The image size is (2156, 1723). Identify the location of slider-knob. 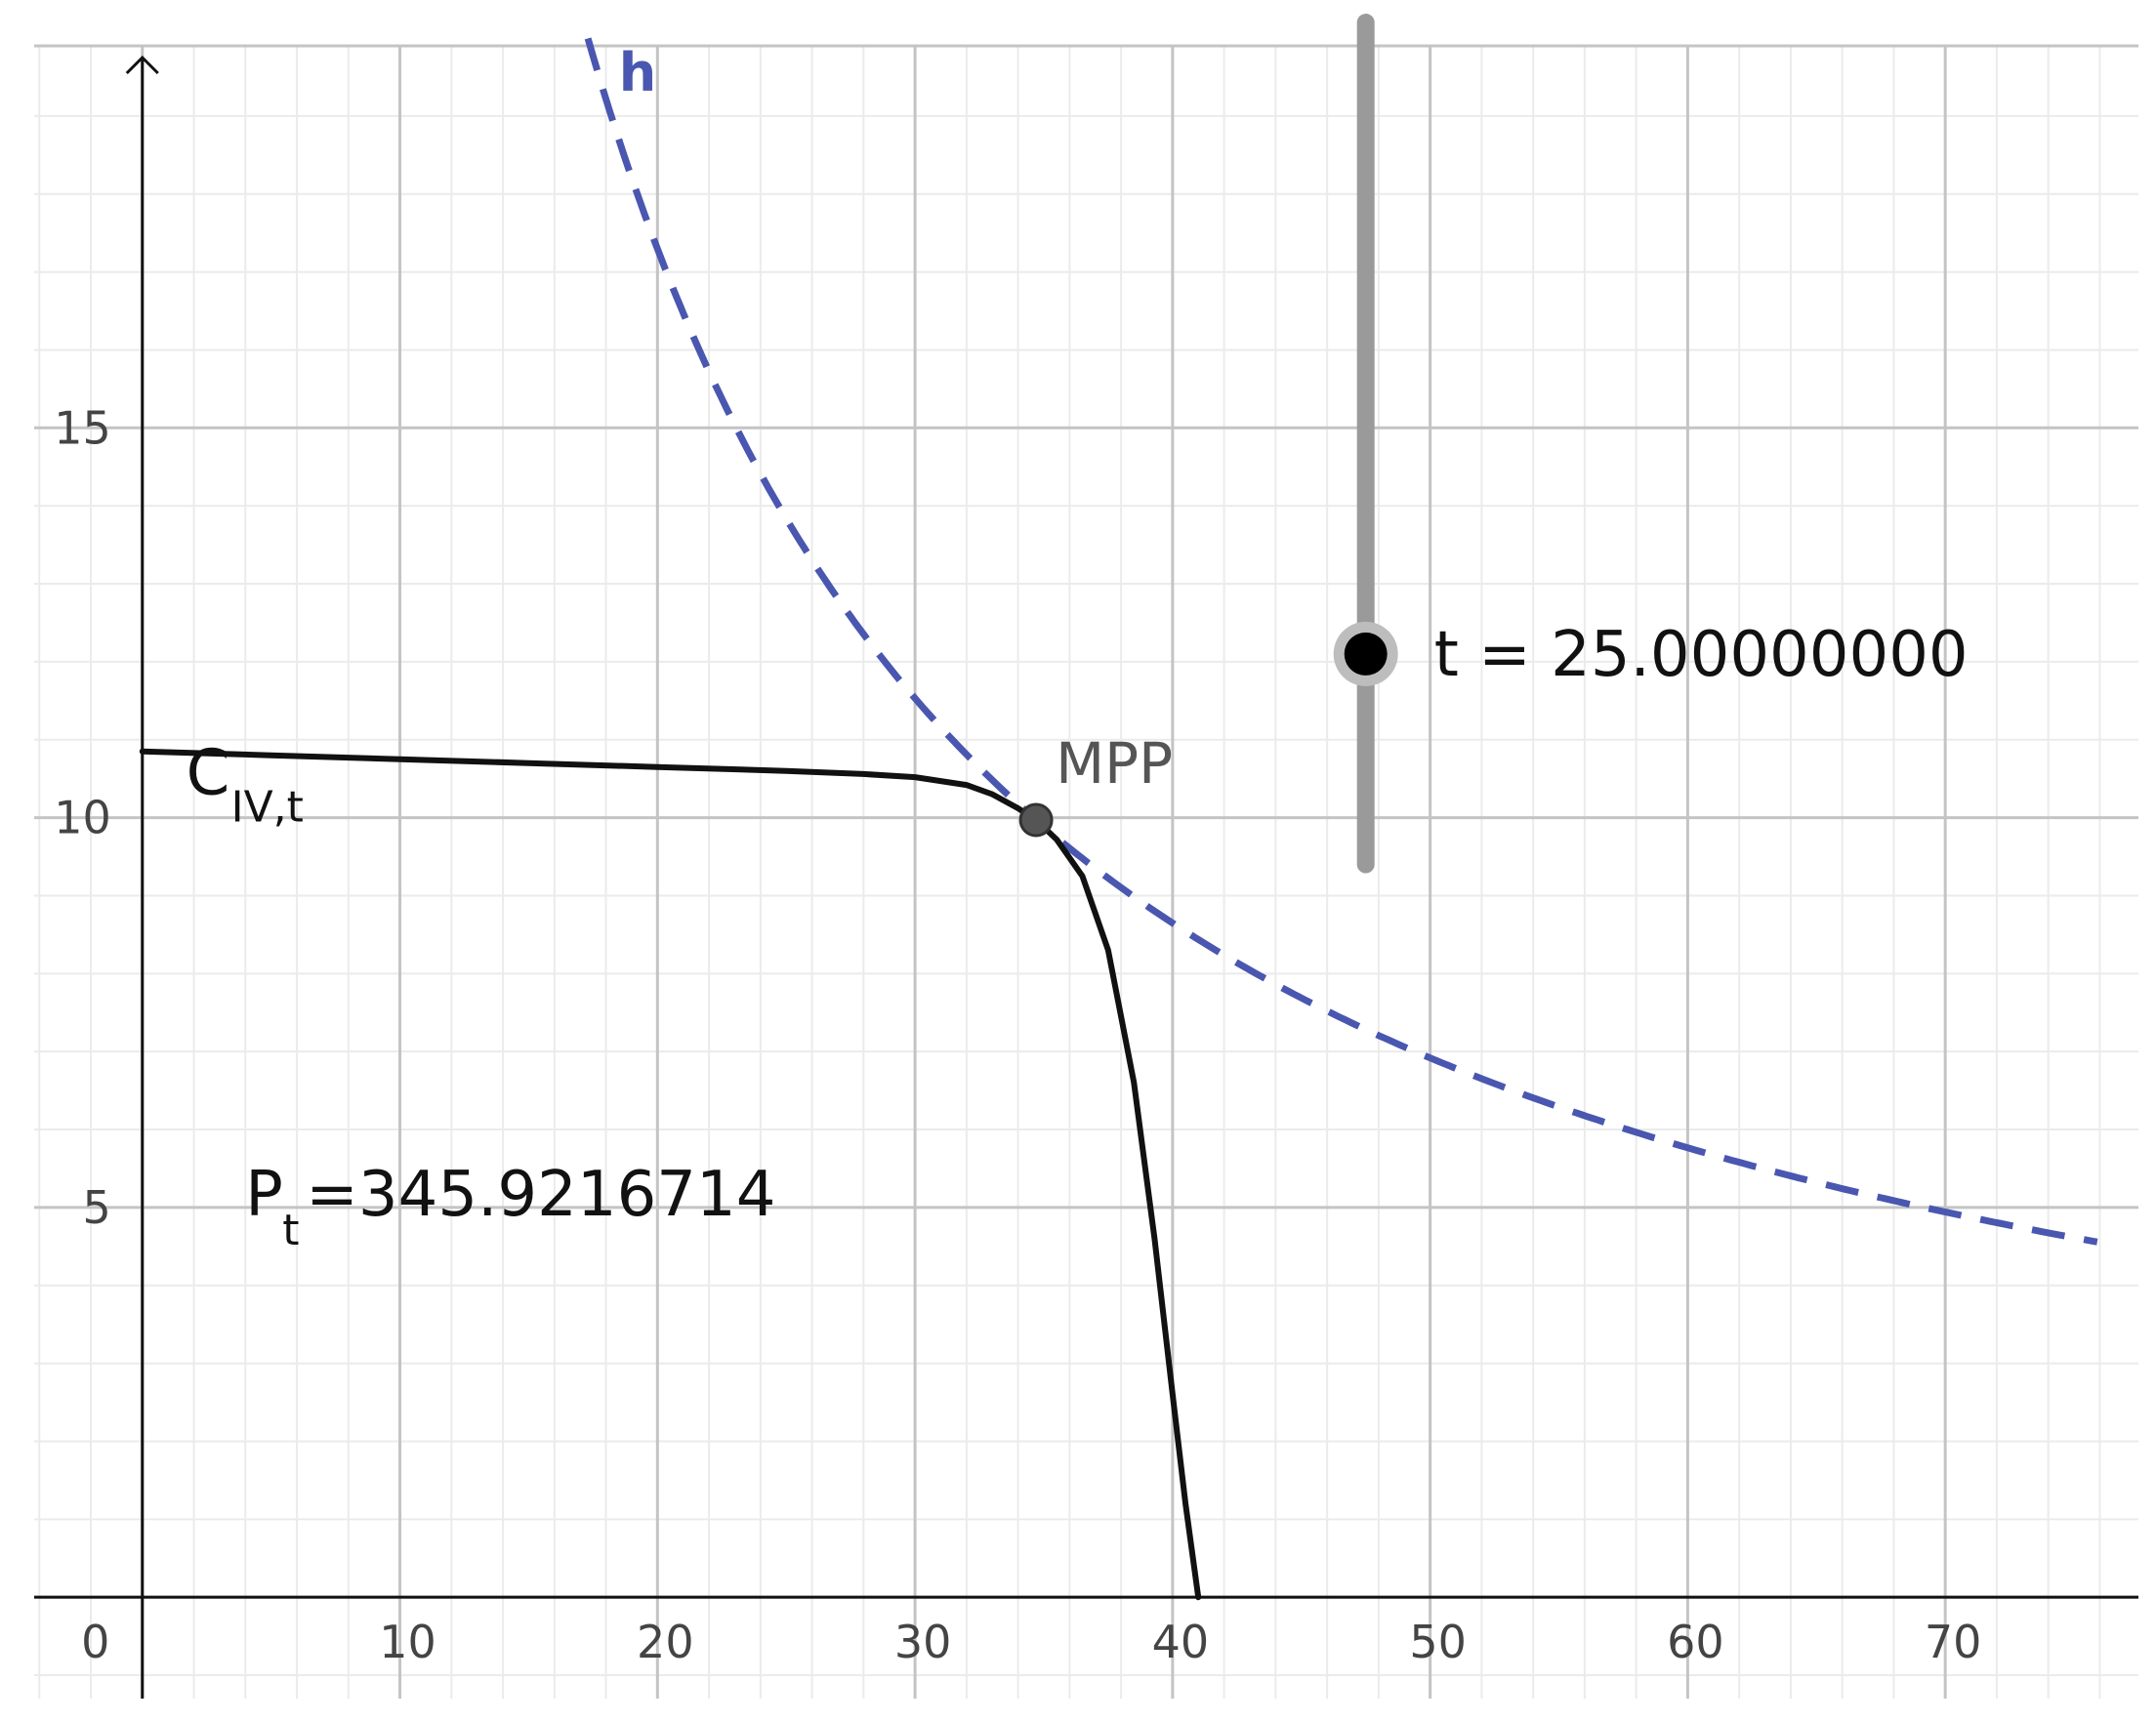
(1366, 654).